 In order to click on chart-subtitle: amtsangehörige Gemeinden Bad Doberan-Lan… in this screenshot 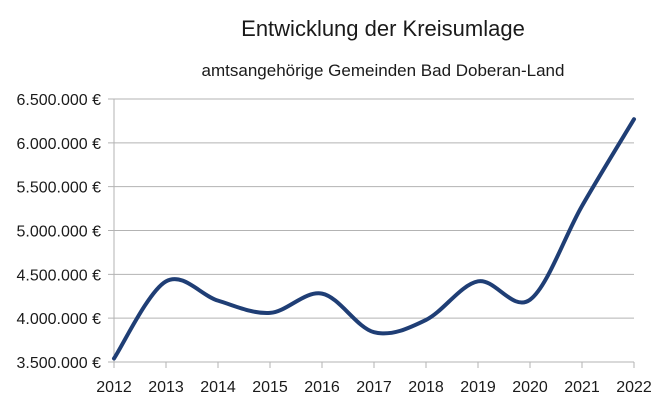, I will do `click(383, 70)`.